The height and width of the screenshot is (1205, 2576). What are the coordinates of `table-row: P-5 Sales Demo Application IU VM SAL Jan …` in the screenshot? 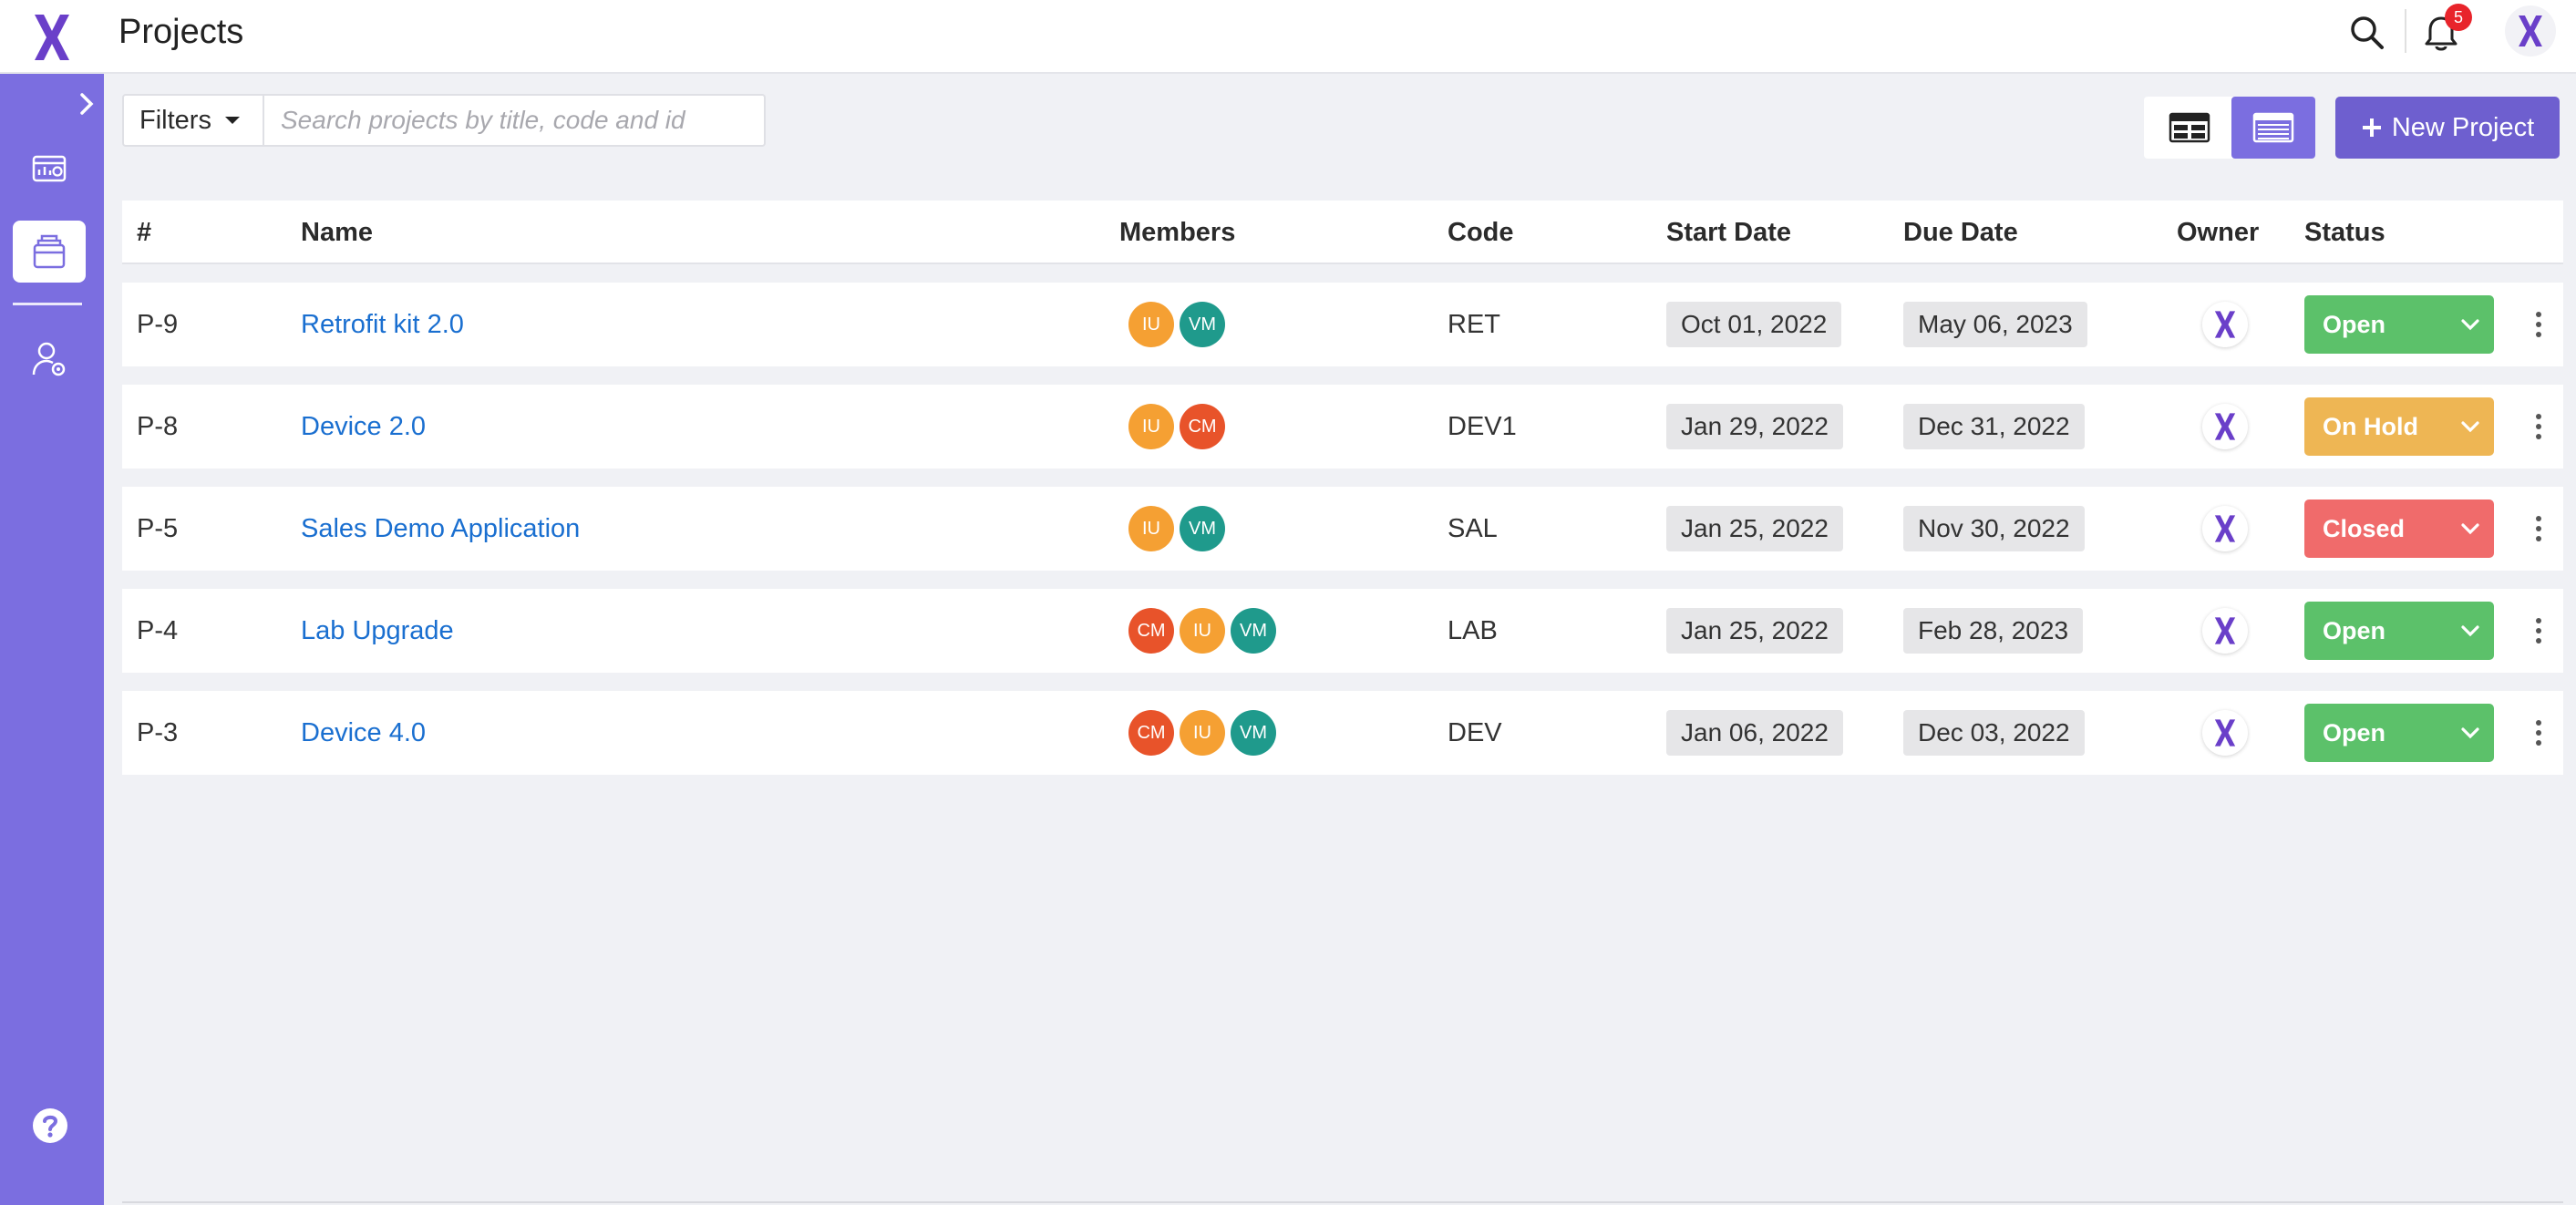 It's located at (1342, 529).